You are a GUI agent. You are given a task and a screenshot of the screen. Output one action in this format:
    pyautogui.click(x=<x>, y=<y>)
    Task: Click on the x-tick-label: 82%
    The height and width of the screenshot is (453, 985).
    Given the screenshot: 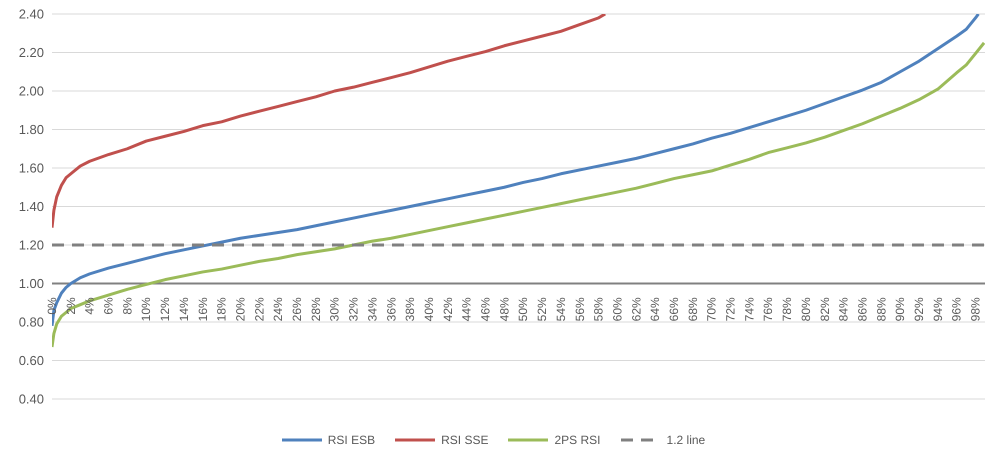 What is the action you would take?
    pyautogui.click(x=825, y=309)
    